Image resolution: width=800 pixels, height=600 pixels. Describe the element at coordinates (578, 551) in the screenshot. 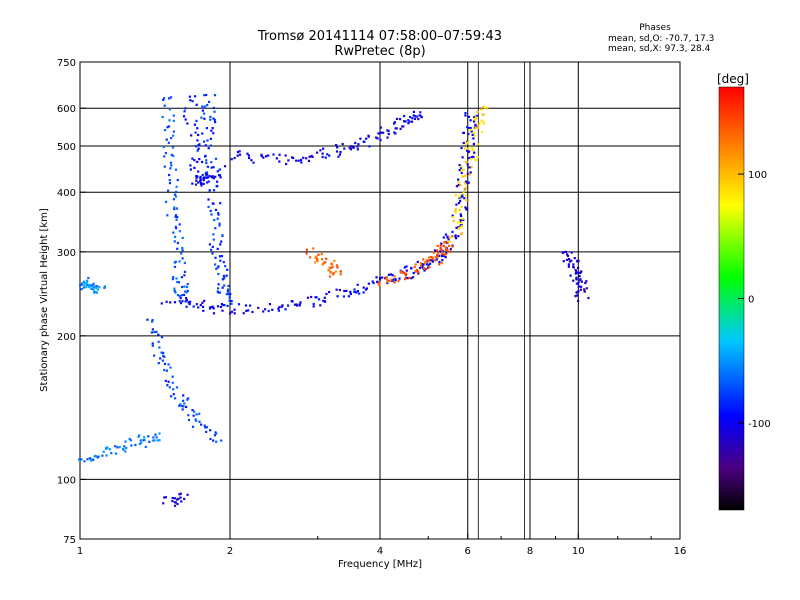

I see `x-tick-label: 10` at that location.